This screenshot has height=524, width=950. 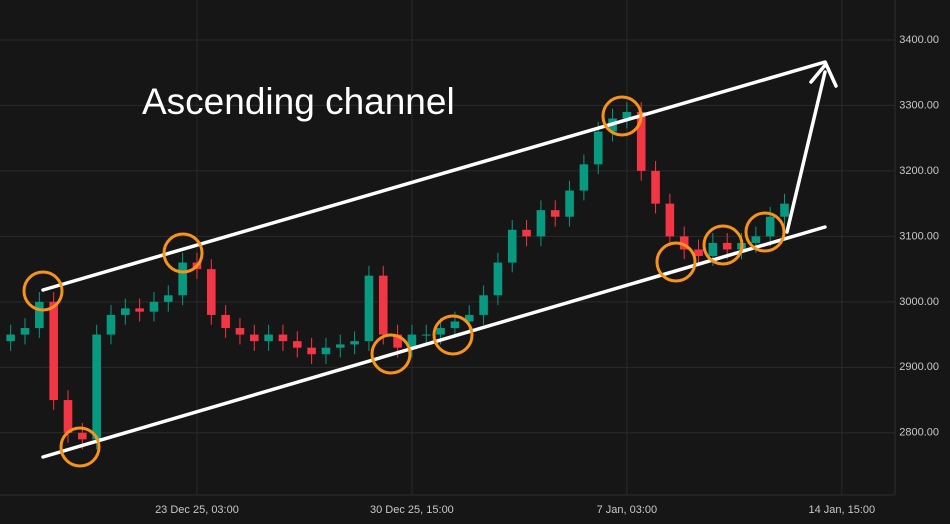 I want to click on x-tick-label: 23 Dec 25, 03:00, so click(x=197, y=510).